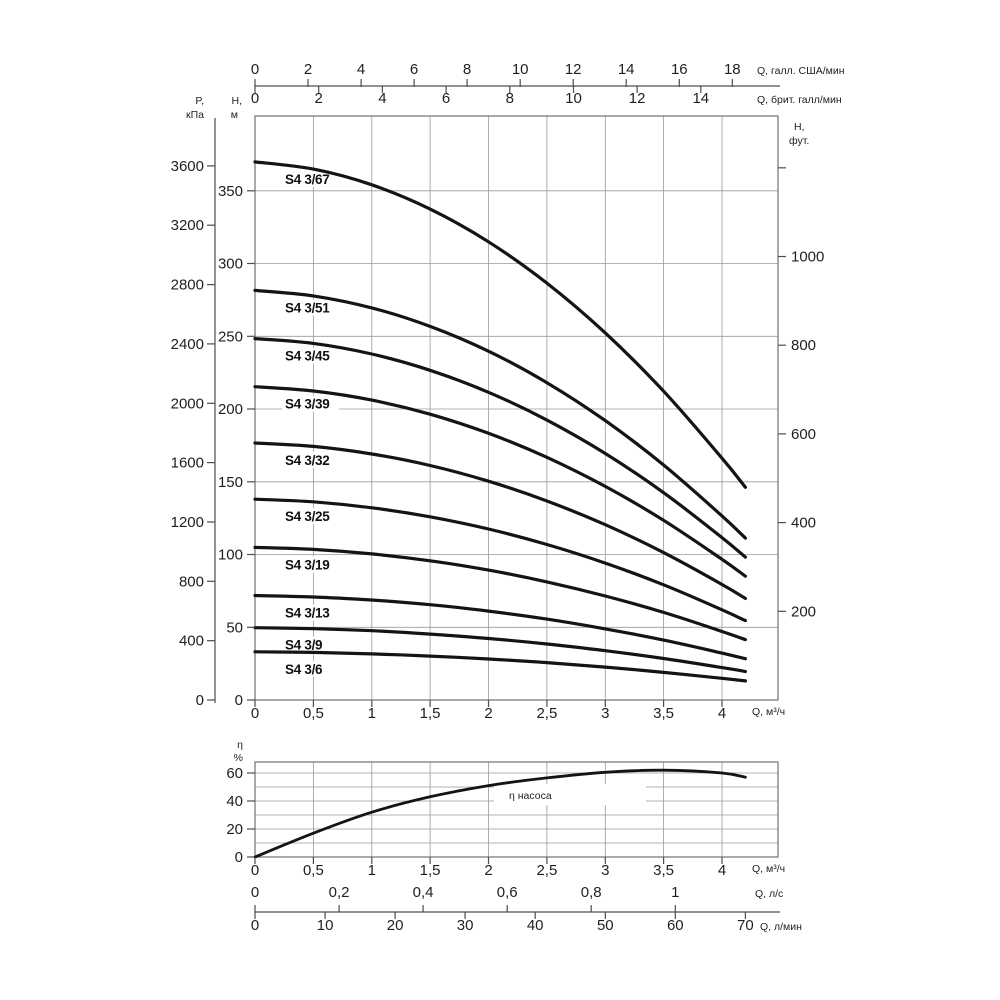 This screenshot has height=1000, width=1000. Describe the element at coordinates (803, 611) in the screenshot. I see `head-ft-tick-label: 200` at that location.